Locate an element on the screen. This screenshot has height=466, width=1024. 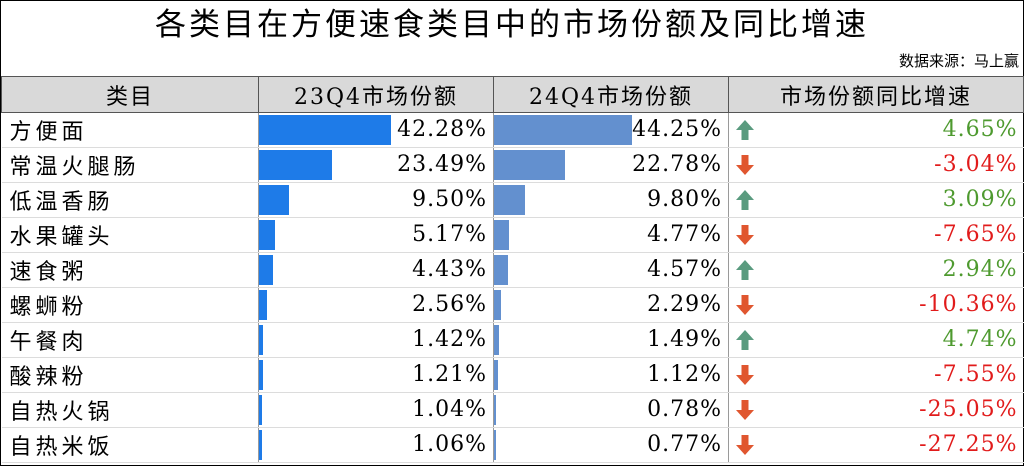
24q4-share-value: 9.80% is located at coordinates (684, 199).